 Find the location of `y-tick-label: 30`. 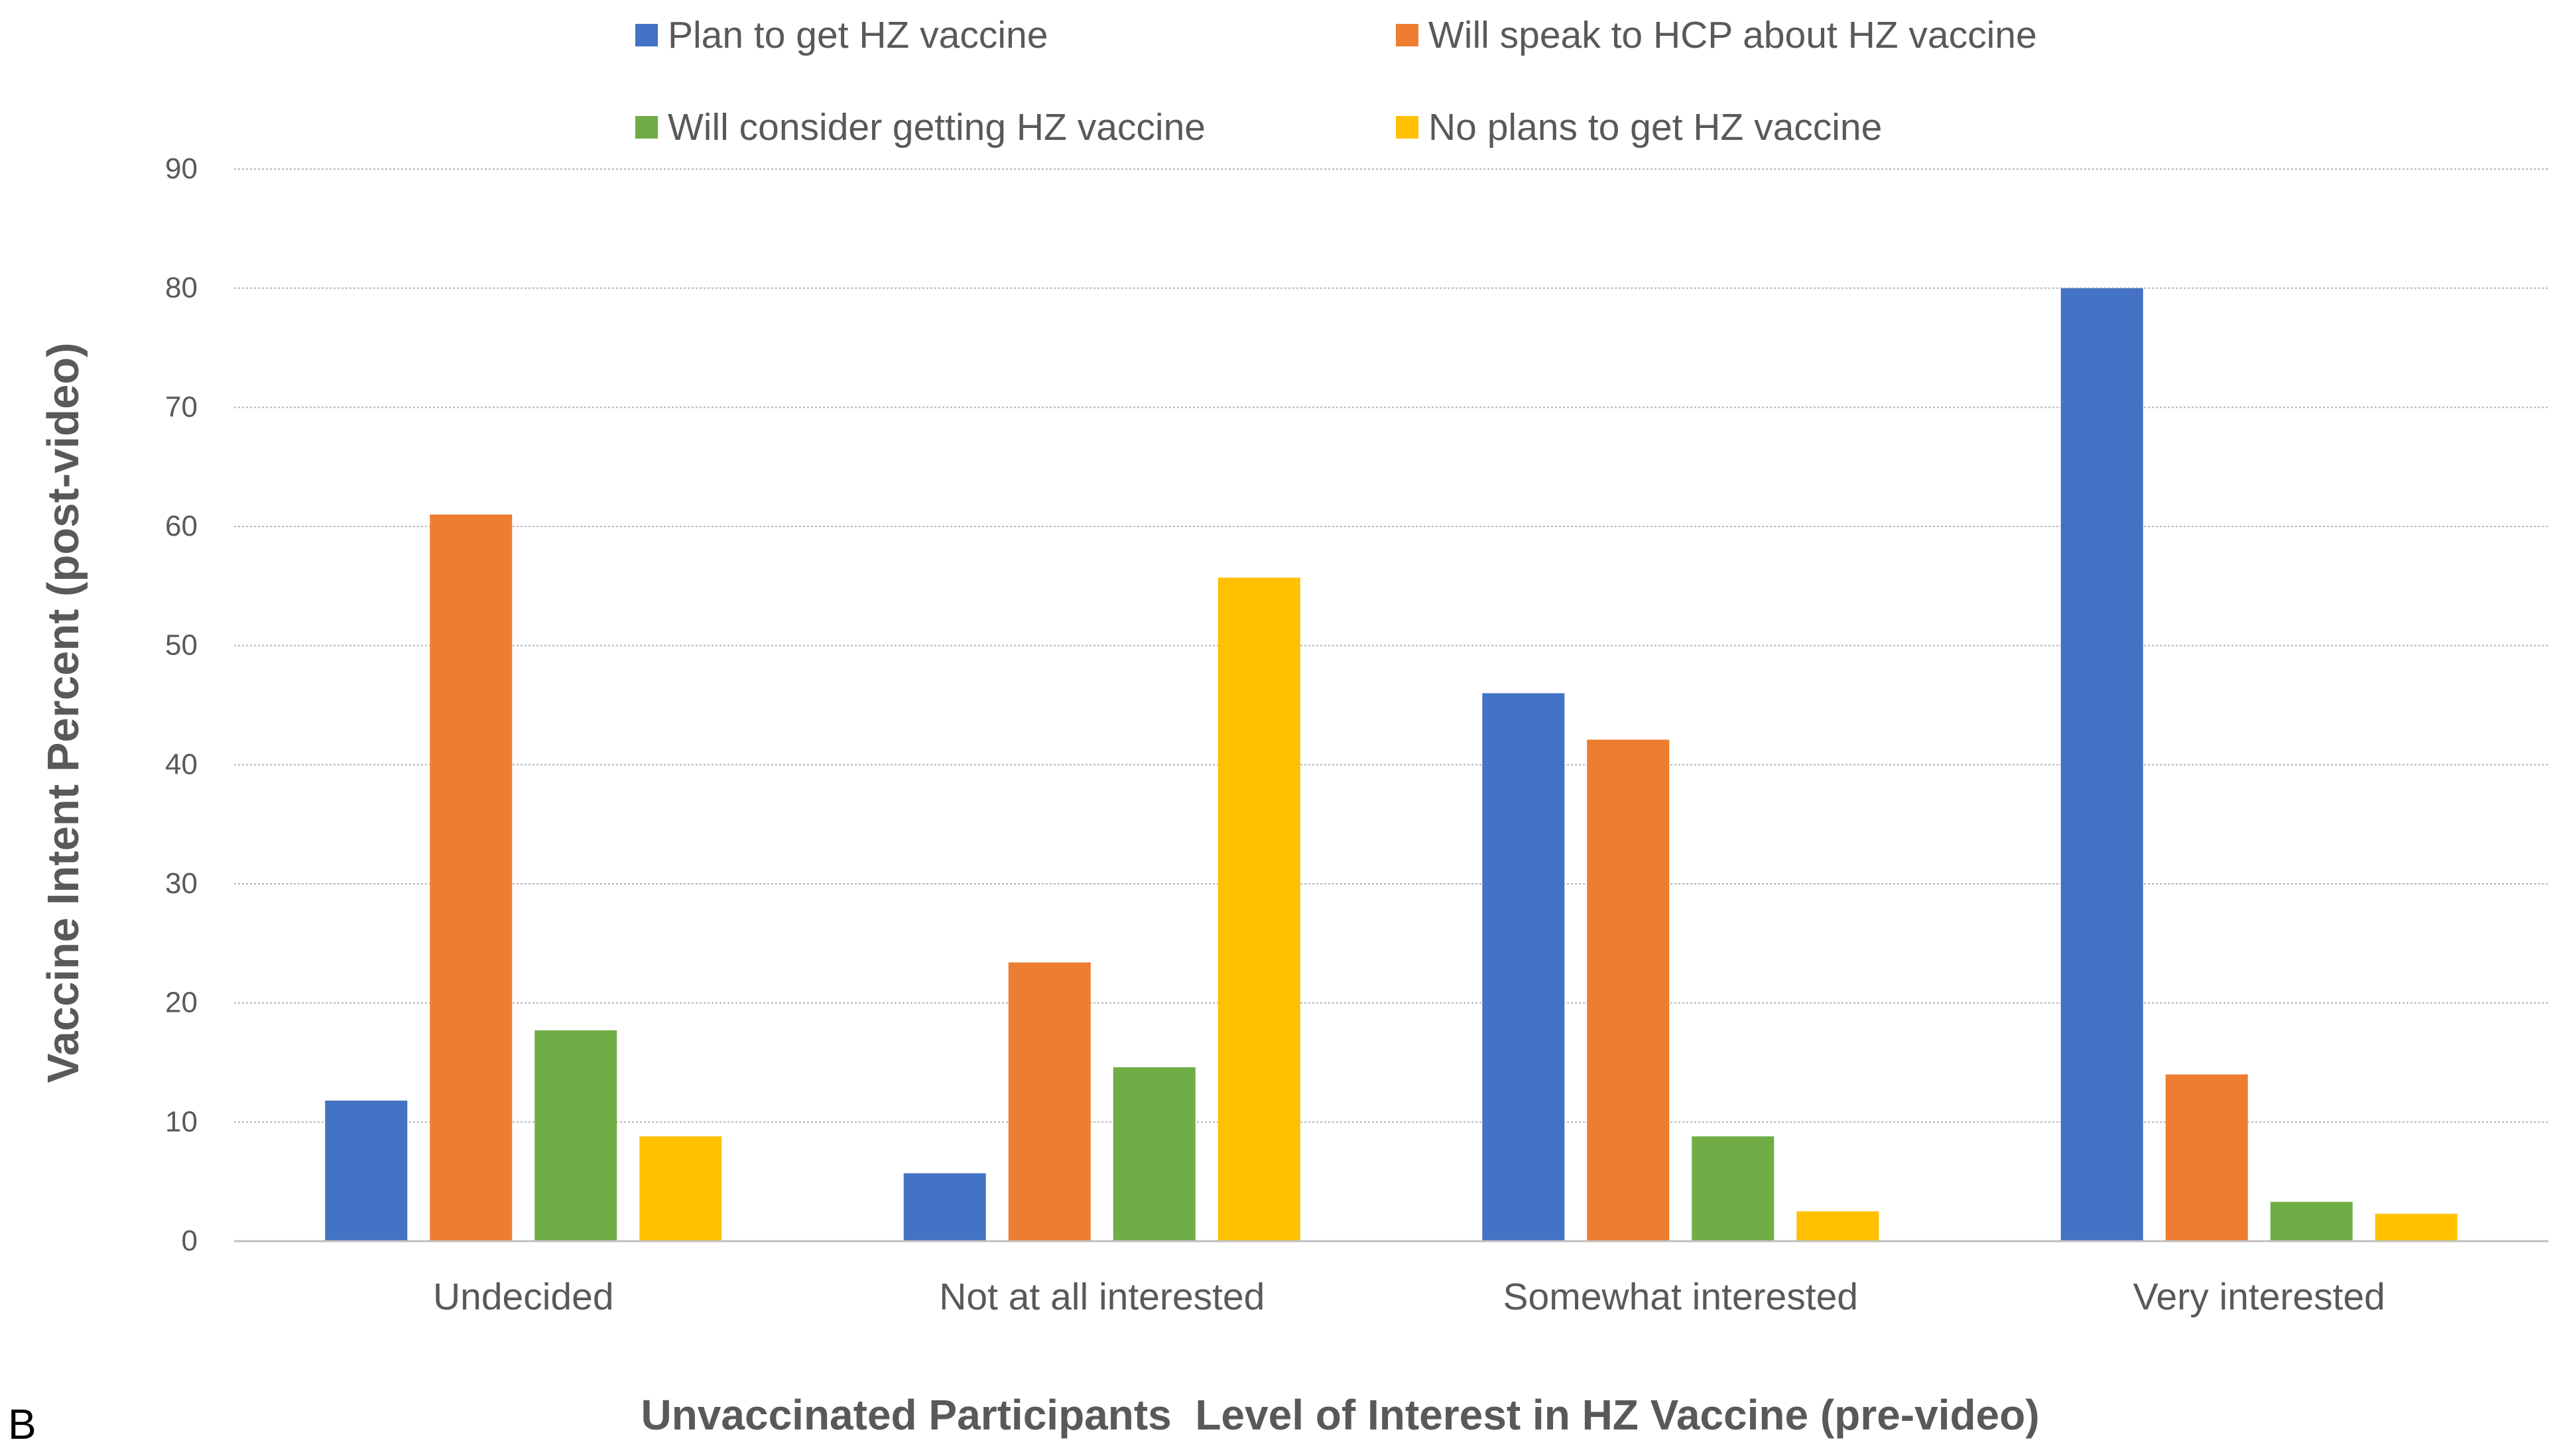

y-tick-label: 30 is located at coordinates (181, 883).